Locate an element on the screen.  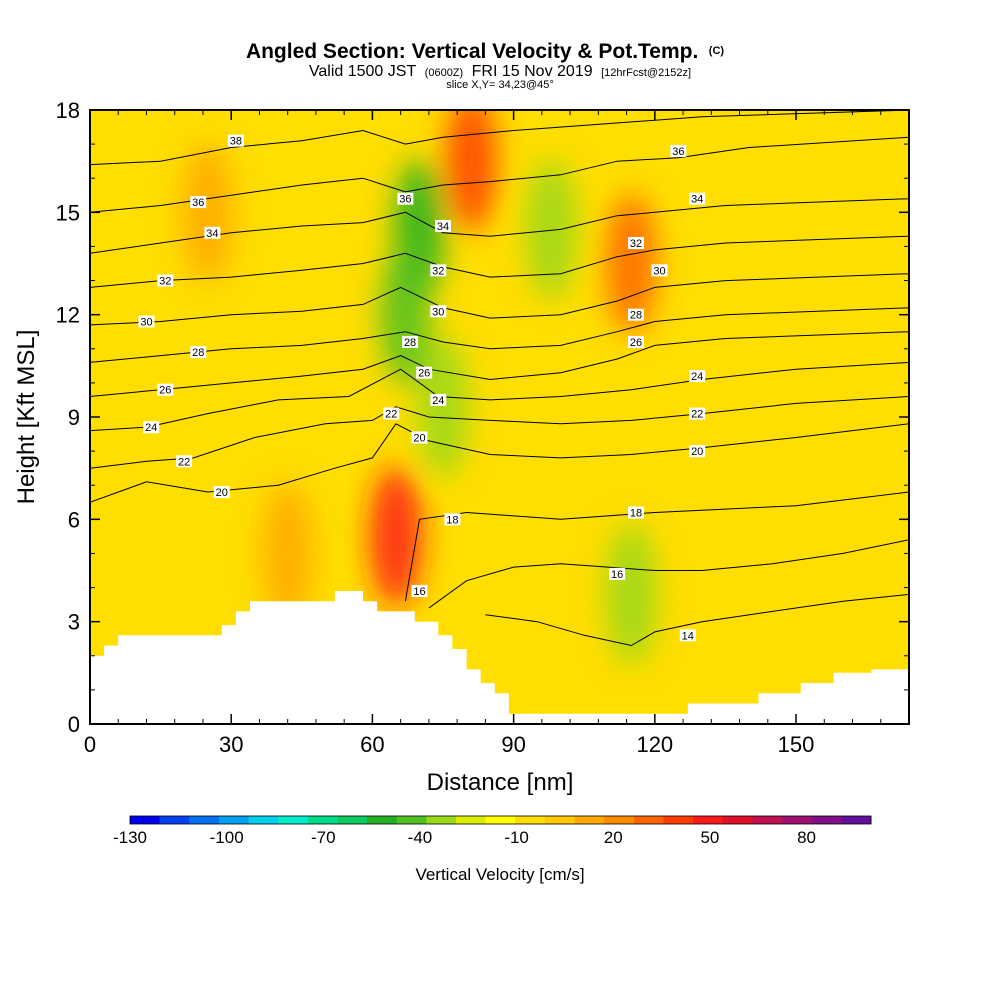
contour-label-23: 22 is located at coordinates (391, 414).